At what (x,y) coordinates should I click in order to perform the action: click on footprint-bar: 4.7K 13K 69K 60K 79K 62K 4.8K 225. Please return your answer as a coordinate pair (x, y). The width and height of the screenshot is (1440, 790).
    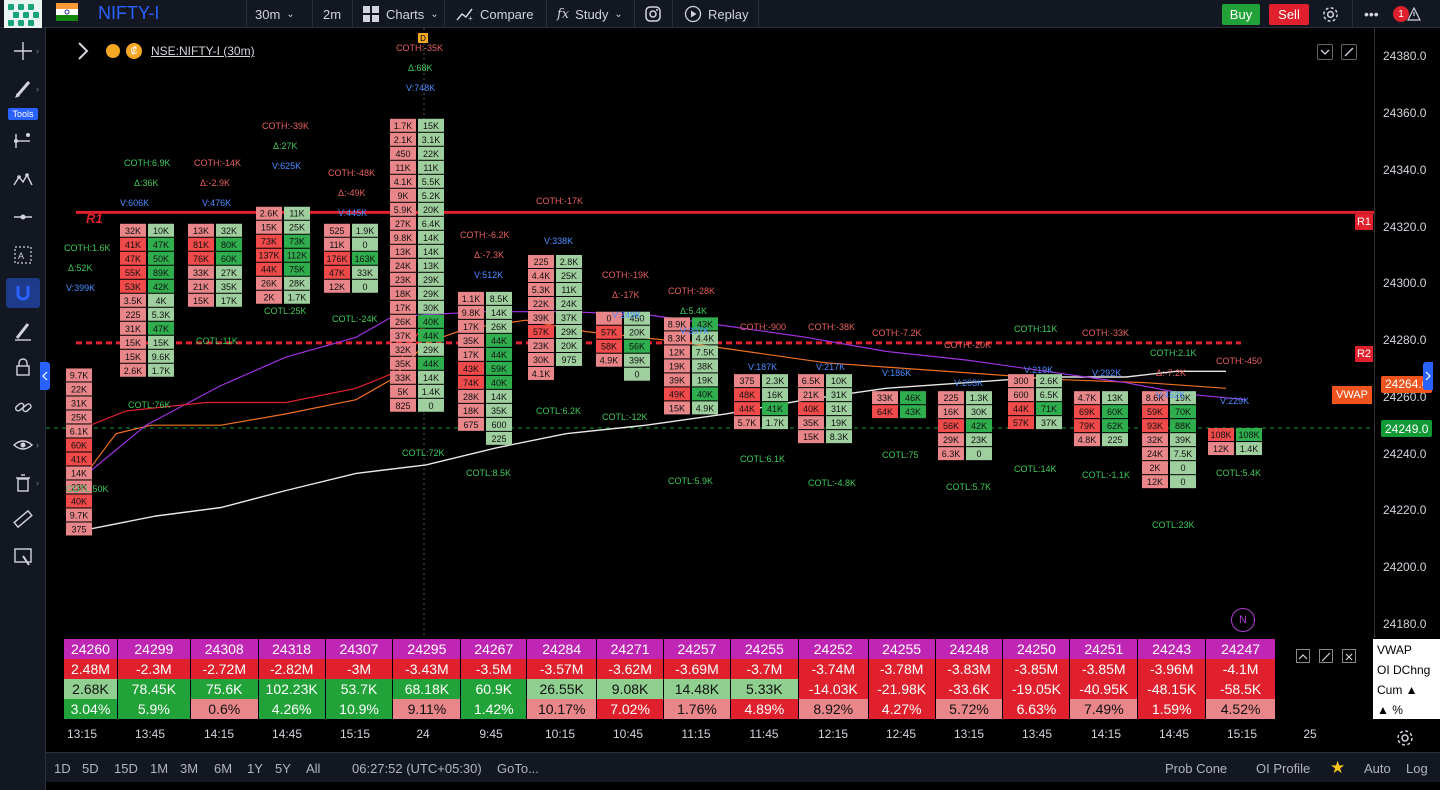
    Looking at the image, I should click on (1101, 419).